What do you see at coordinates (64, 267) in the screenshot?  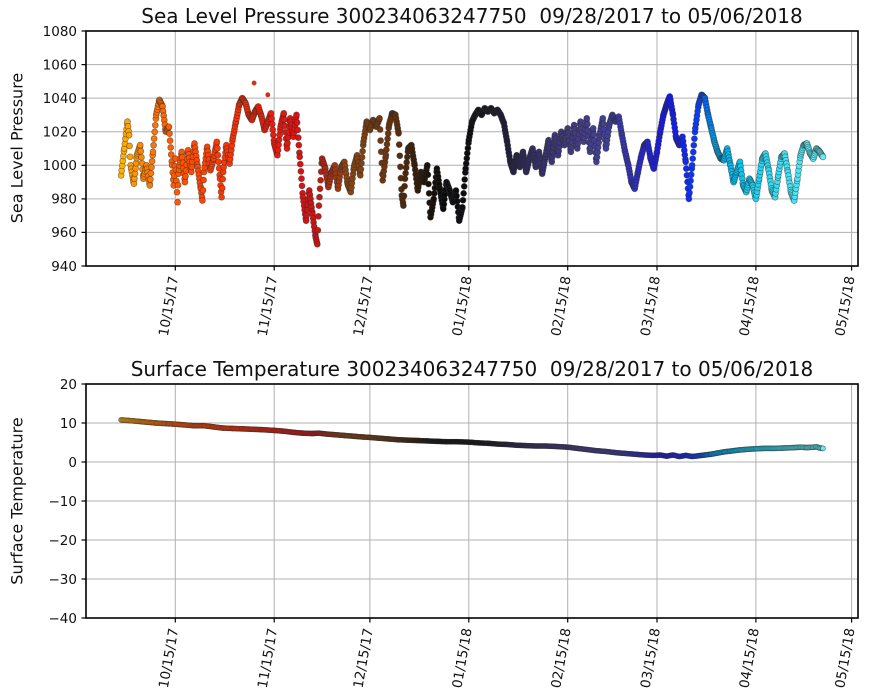 I see `y-tick-label: 940` at bounding box center [64, 267].